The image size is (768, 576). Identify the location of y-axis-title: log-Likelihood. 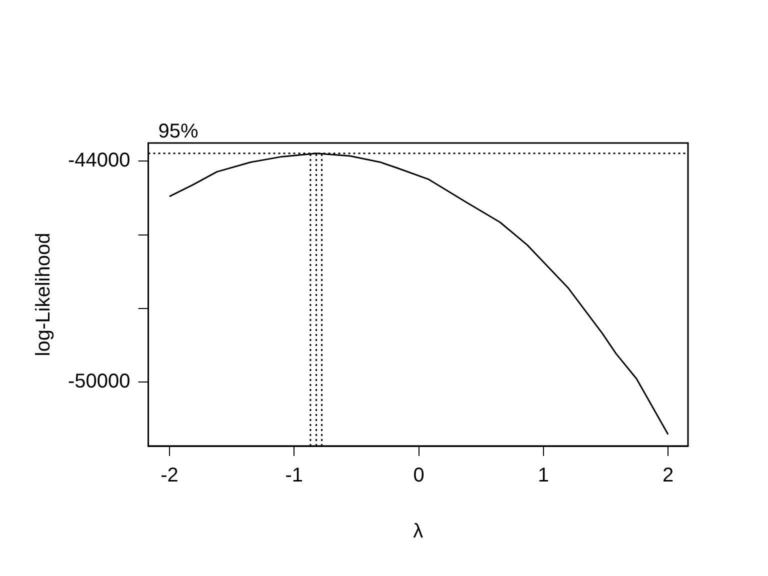
(43, 294).